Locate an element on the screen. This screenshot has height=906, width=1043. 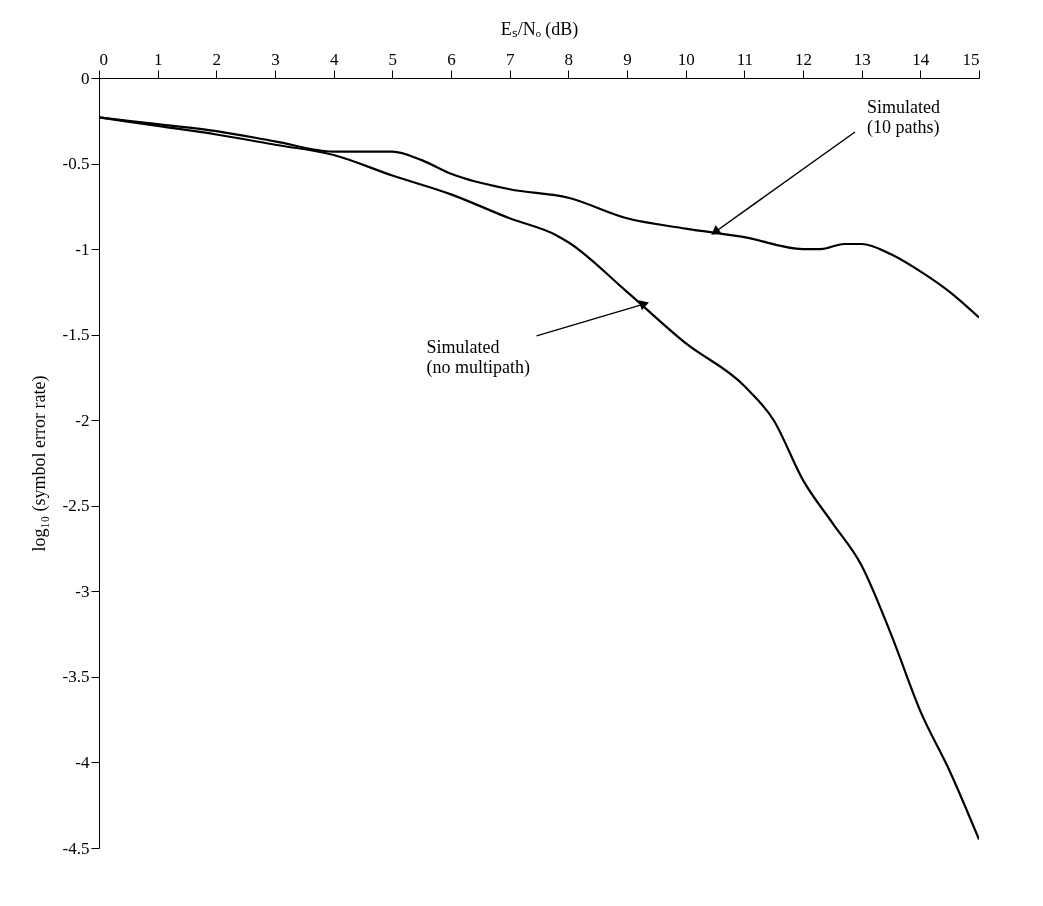
x-tick-label: 10 is located at coordinates (686, 59).